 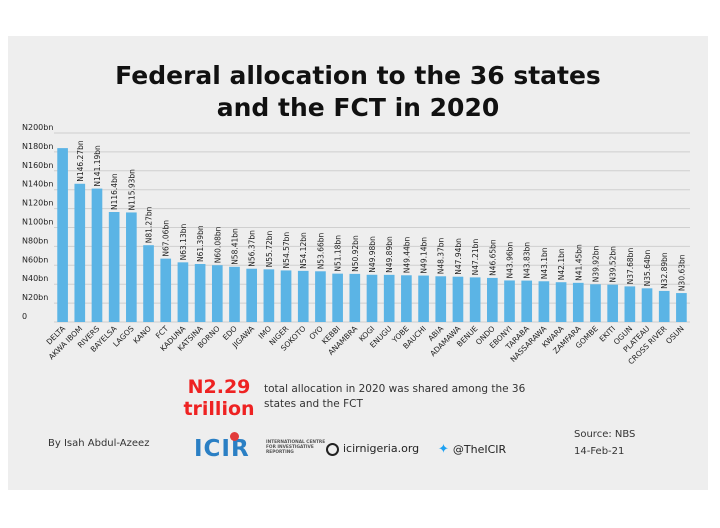 What do you see at coordinates (222, 449) in the screenshot?
I see `logo-wordmark: ICIR` at bounding box center [222, 449].